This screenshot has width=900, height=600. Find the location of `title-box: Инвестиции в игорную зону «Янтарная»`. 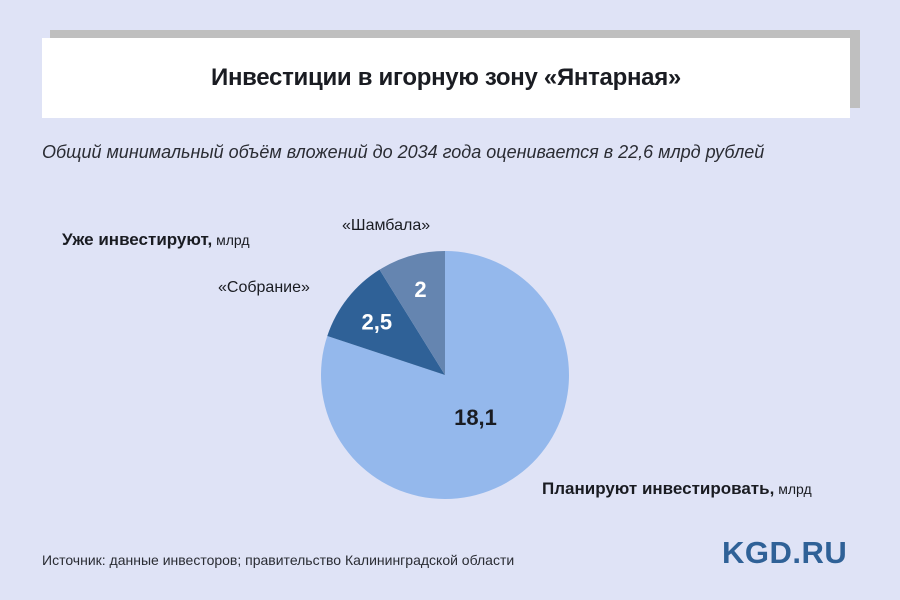

title-box: Инвестиции в игорную зону «Янтарная» is located at coordinates (446, 78).